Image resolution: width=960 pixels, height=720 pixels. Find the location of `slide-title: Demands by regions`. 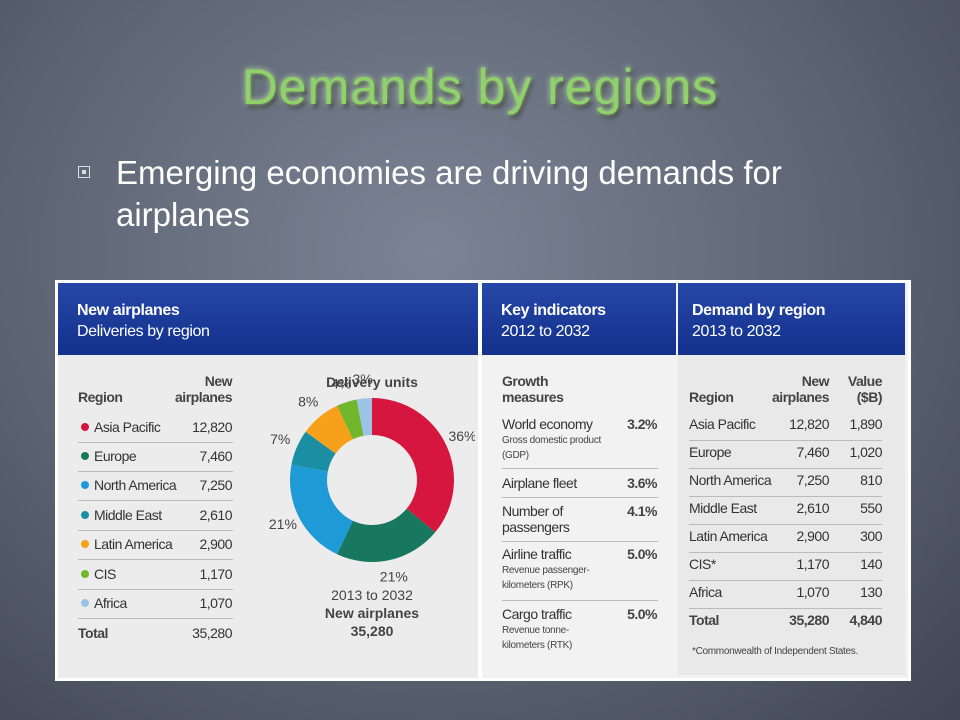

slide-title: Demands by regions is located at coordinates (480, 87).